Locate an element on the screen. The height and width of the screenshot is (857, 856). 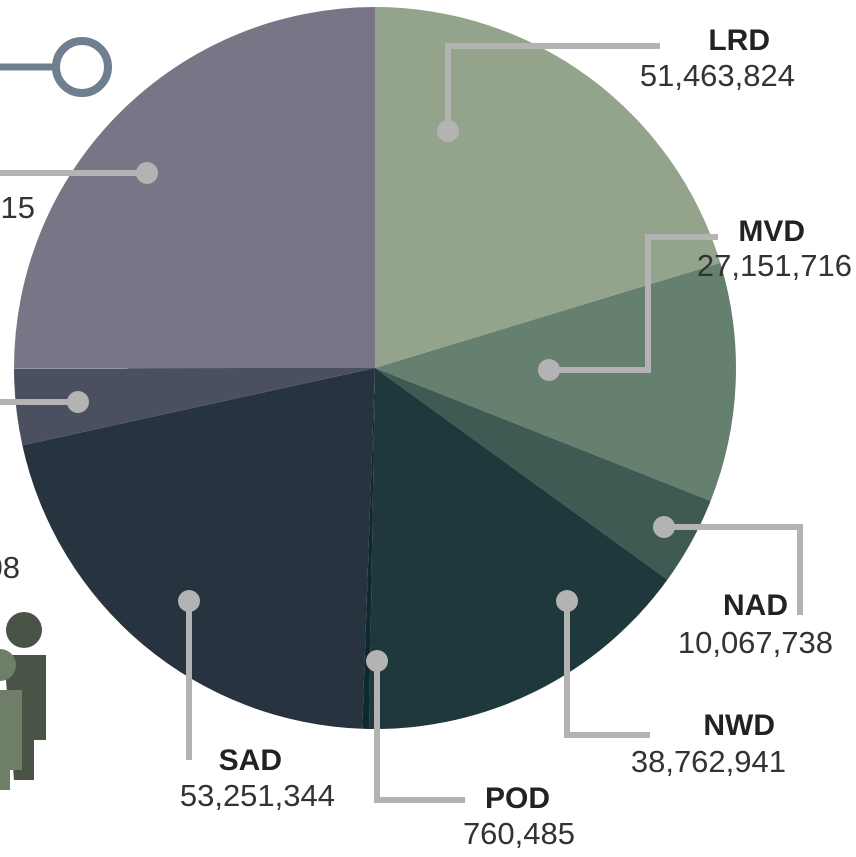
value-label: 10,067,738 is located at coordinates (755, 642).